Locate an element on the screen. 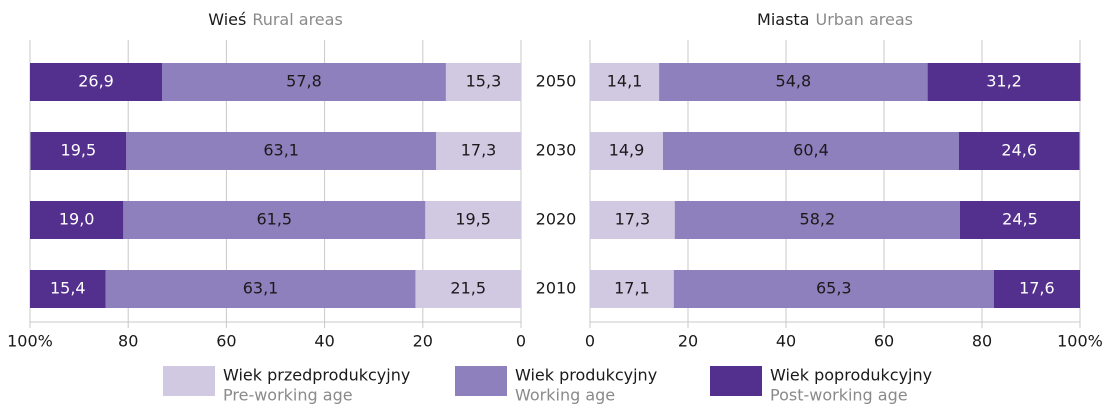 The height and width of the screenshot is (405, 1109). value-label: 24,6 is located at coordinates (1019, 150).